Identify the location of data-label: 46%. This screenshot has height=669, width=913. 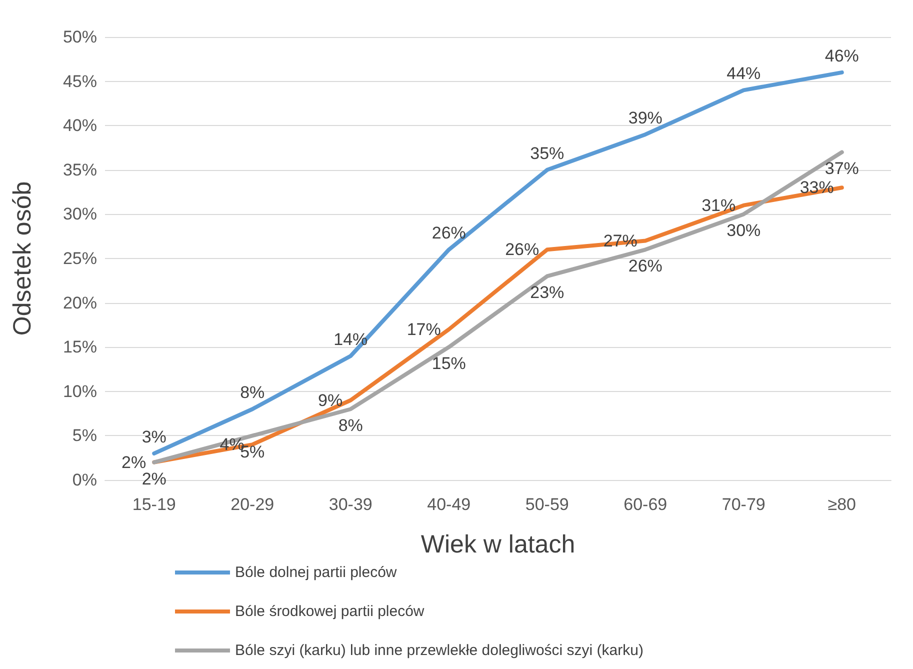
(841, 56).